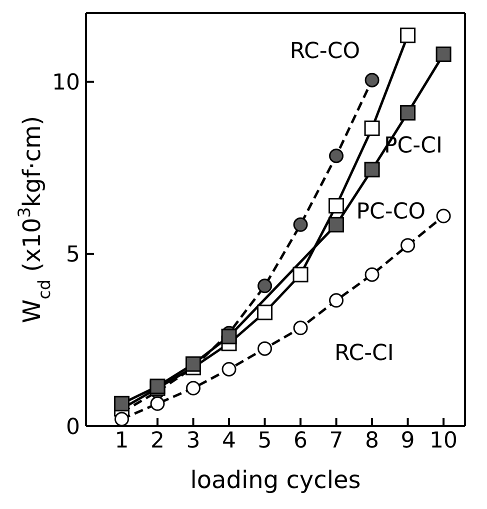 This screenshot has width=487, height=509. I want to click on x-tick-label: 3, so click(193, 441).